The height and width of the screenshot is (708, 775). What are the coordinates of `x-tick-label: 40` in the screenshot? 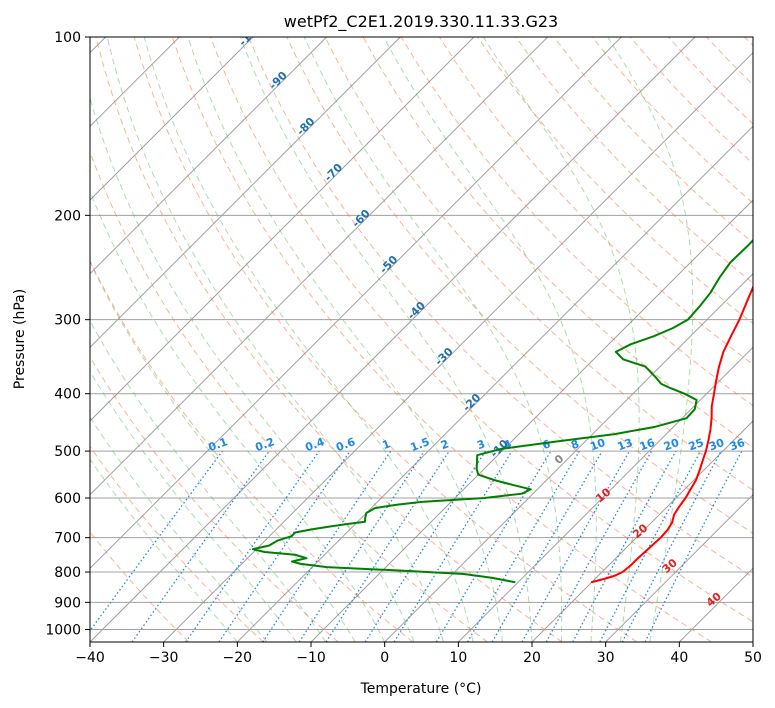 It's located at (679, 658).